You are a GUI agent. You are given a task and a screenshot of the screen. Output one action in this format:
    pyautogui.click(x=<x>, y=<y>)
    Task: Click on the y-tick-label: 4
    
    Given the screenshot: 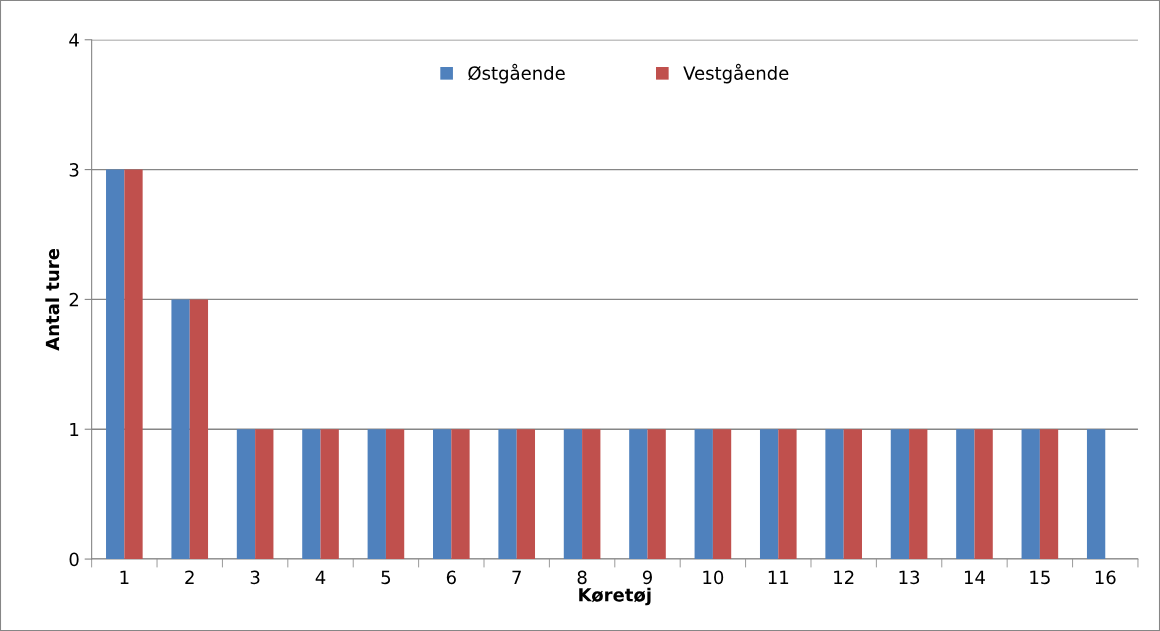 What is the action you would take?
    pyautogui.click(x=74, y=40)
    